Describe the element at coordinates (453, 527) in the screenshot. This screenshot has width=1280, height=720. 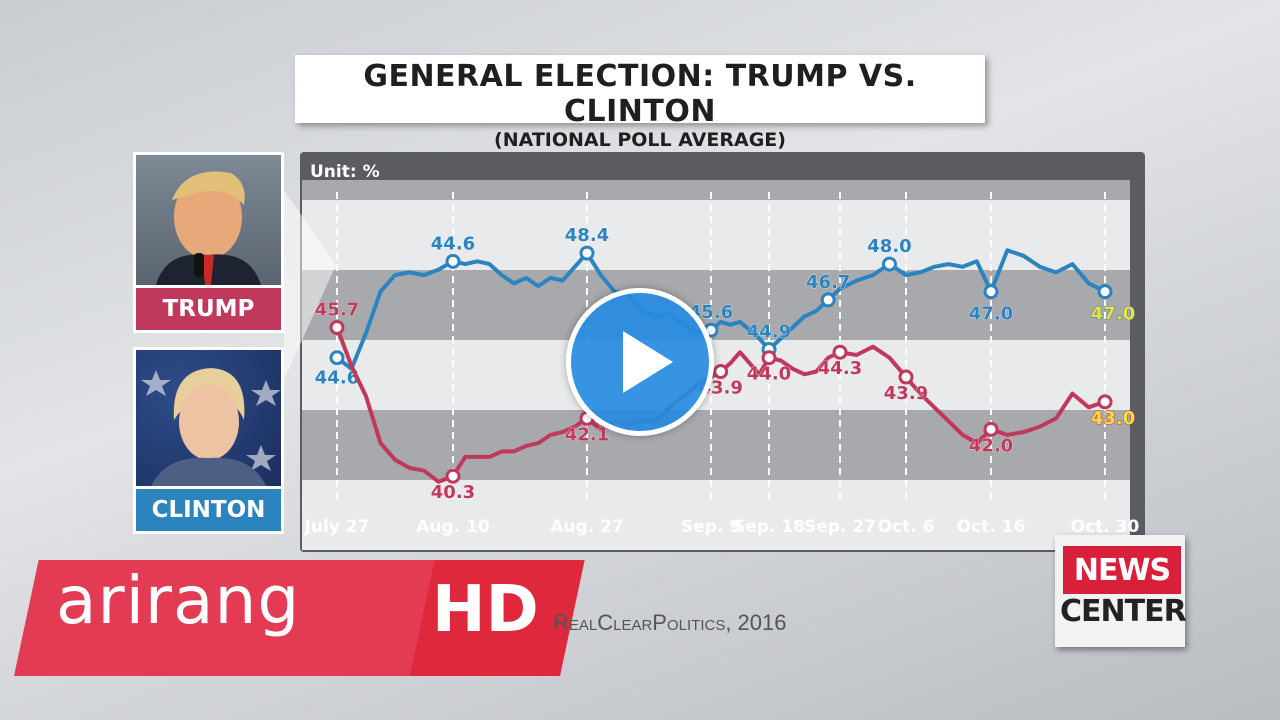
I see `x-tick-label: Aug. 10` at that location.